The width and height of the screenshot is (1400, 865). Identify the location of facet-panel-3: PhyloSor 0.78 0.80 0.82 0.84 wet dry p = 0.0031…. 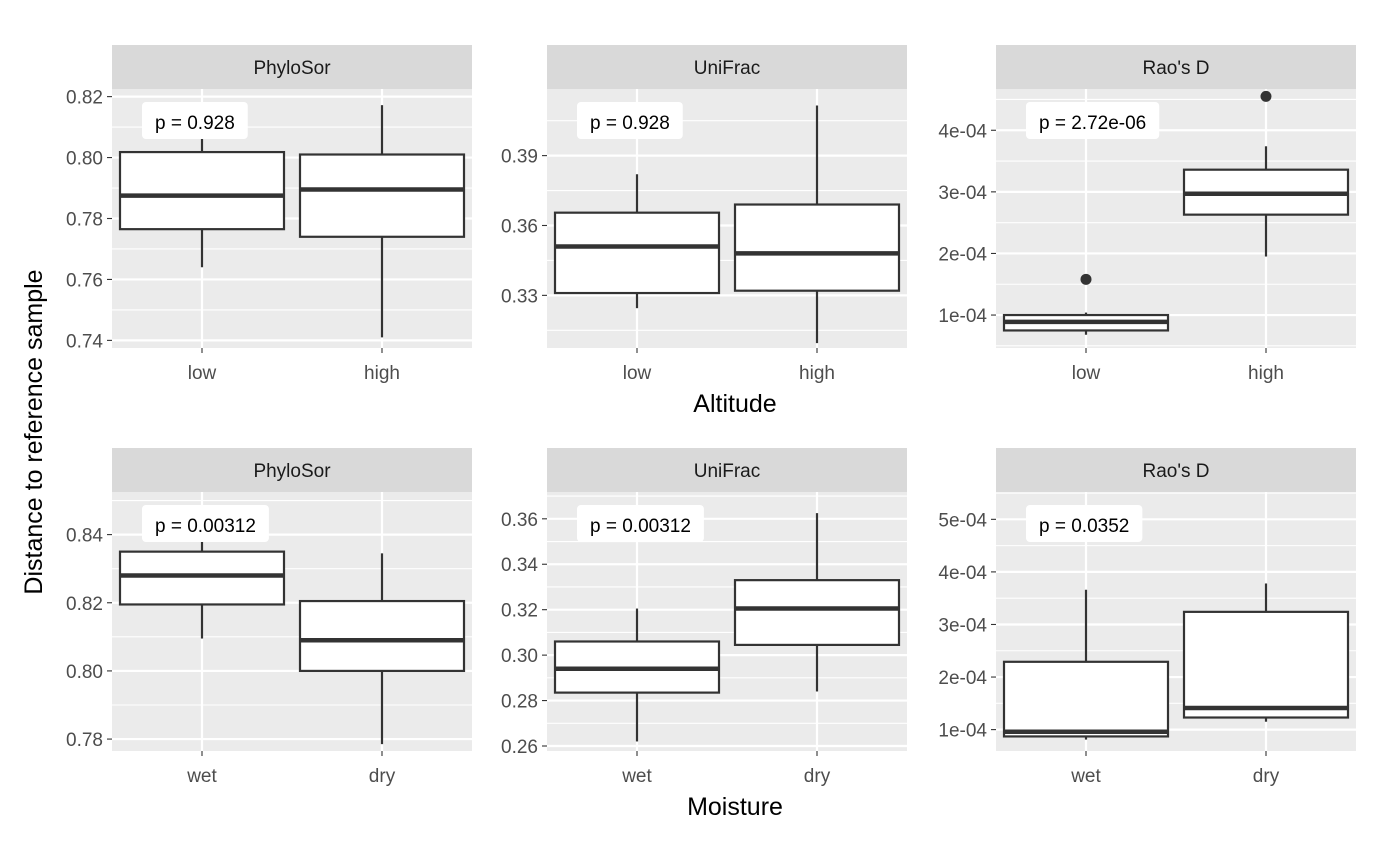
(269, 617).